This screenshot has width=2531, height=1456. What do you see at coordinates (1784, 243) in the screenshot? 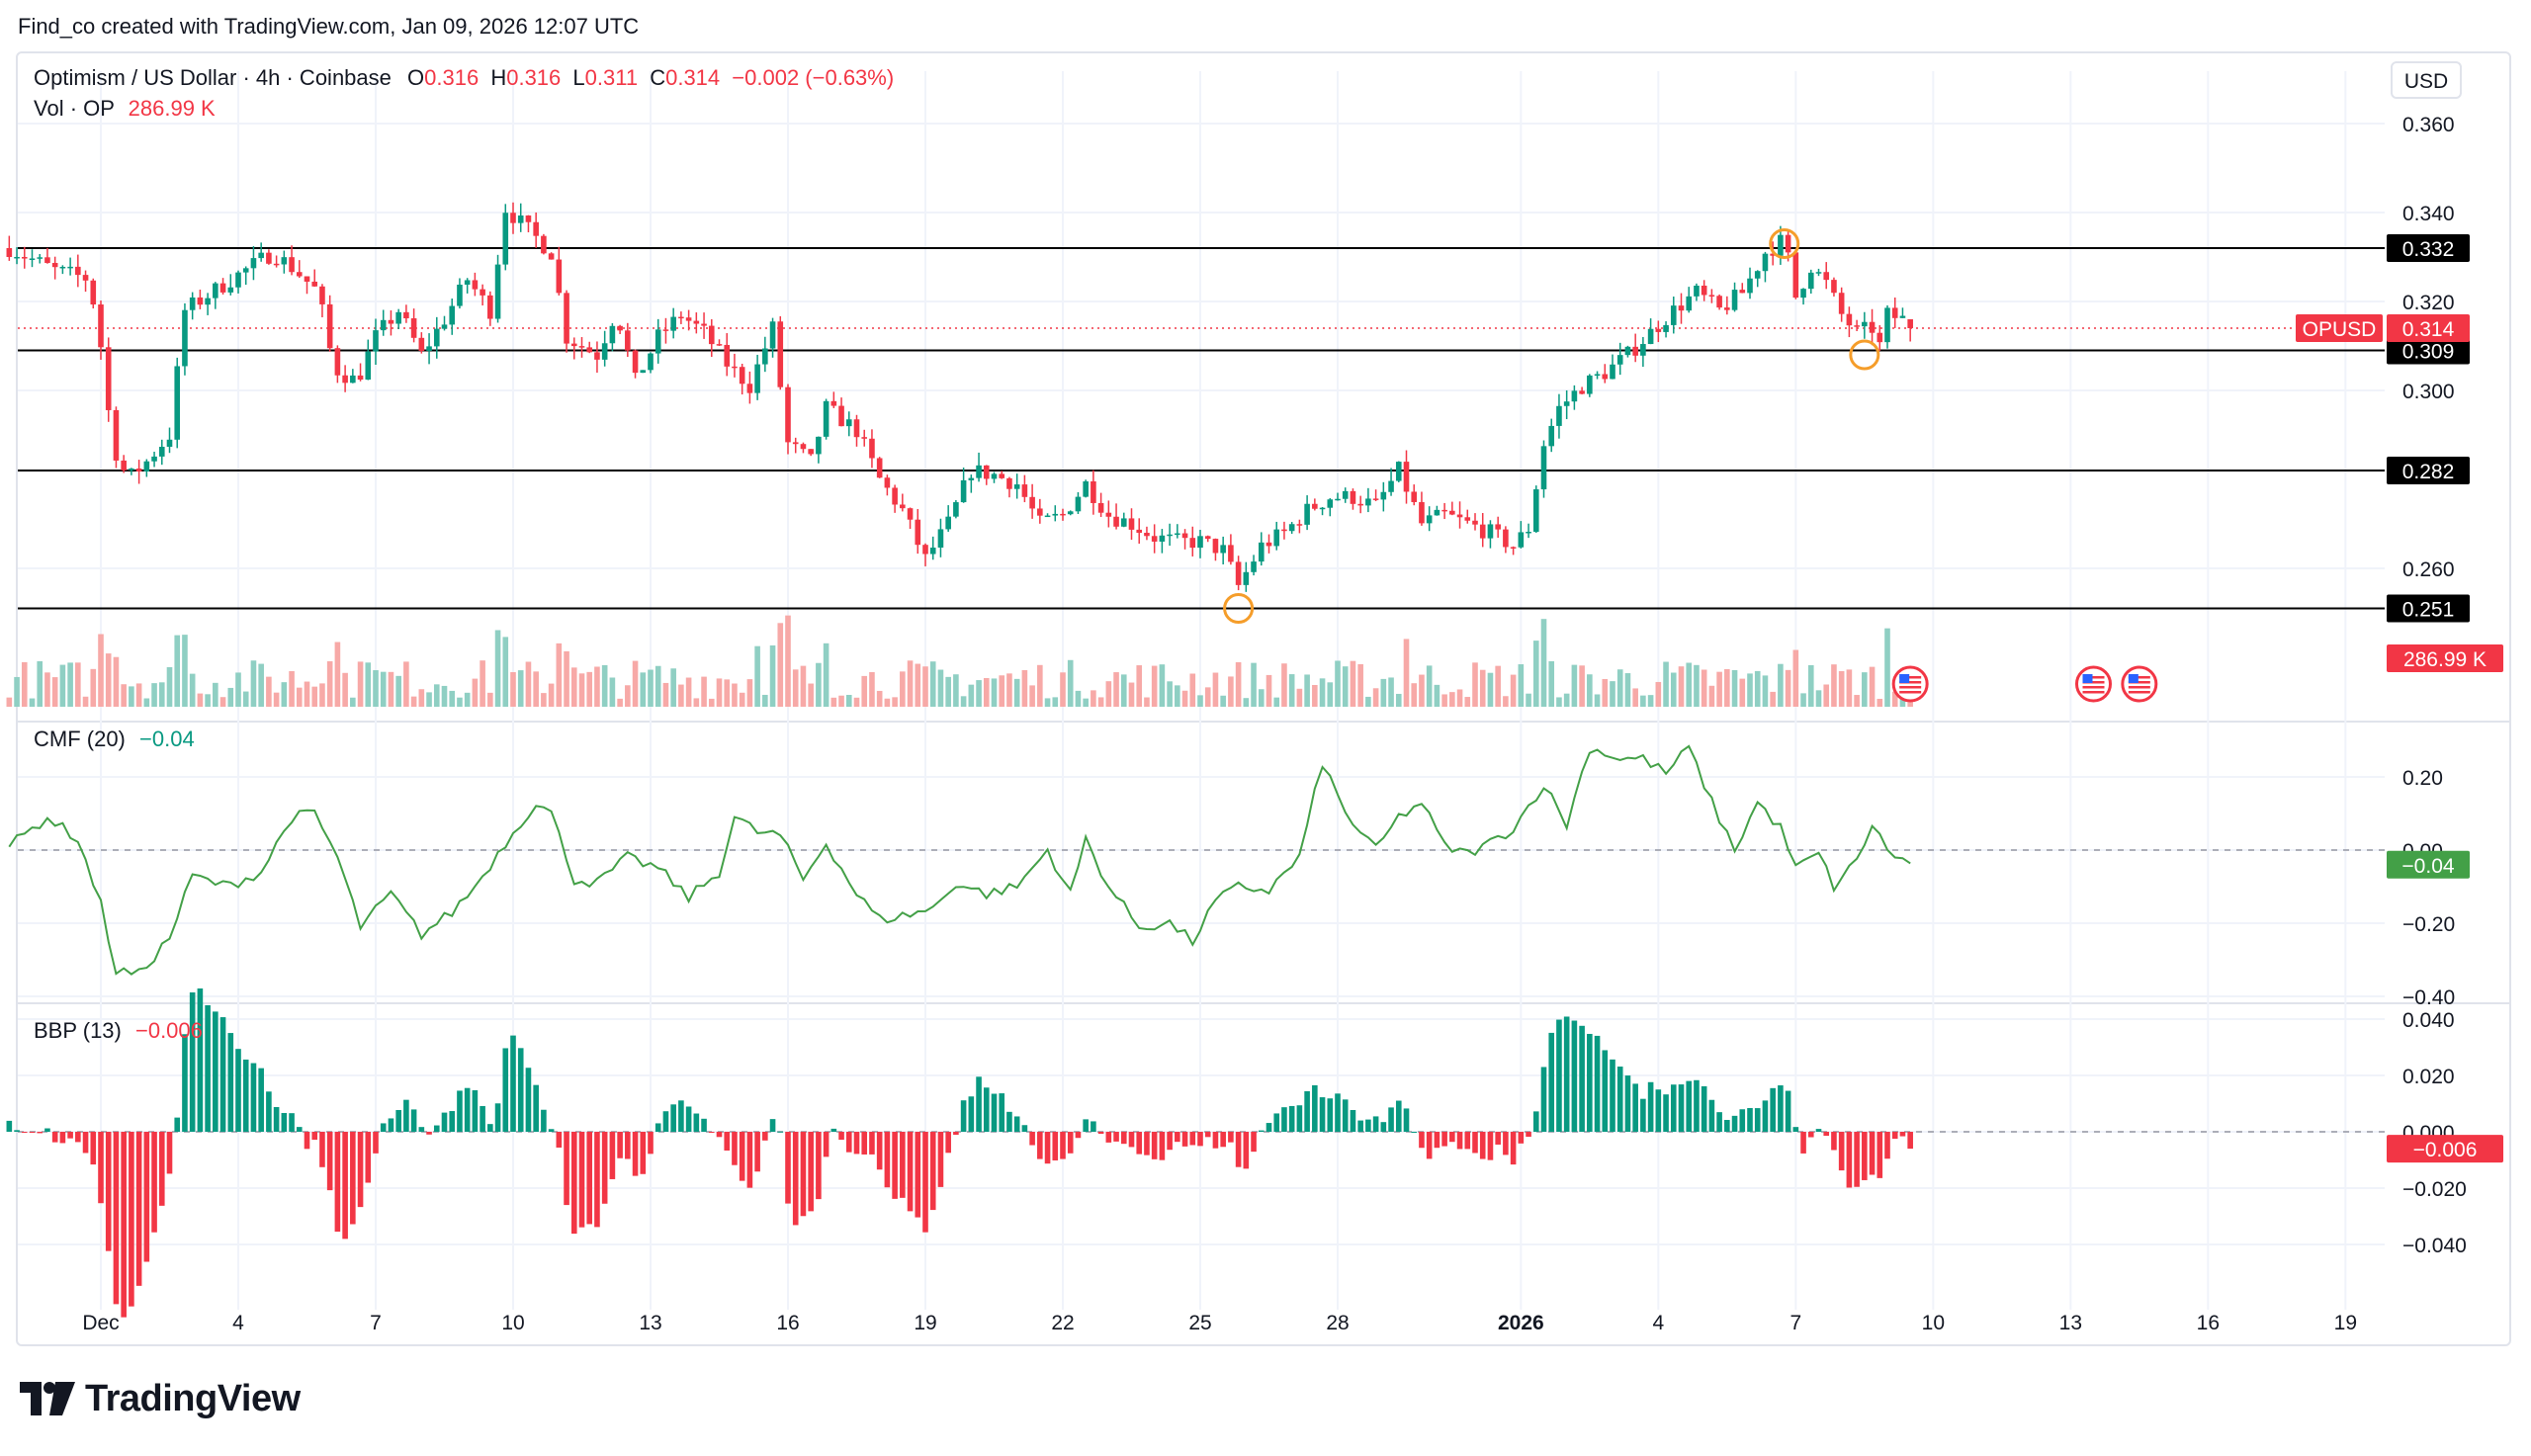
I see `pattern-marker-circle` at bounding box center [1784, 243].